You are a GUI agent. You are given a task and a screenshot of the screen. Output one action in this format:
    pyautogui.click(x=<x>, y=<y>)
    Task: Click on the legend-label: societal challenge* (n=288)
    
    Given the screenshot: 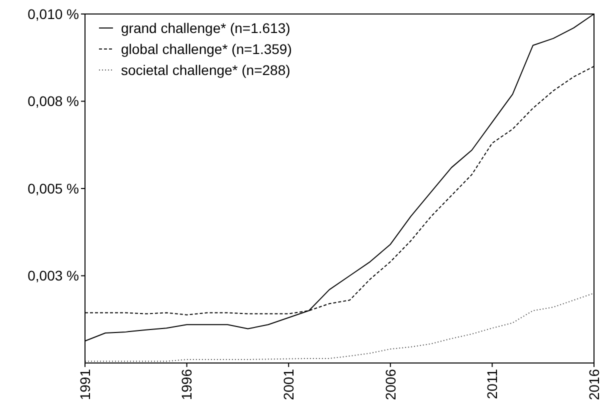 What is the action you would take?
    pyautogui.click(x=205, y=70)
    